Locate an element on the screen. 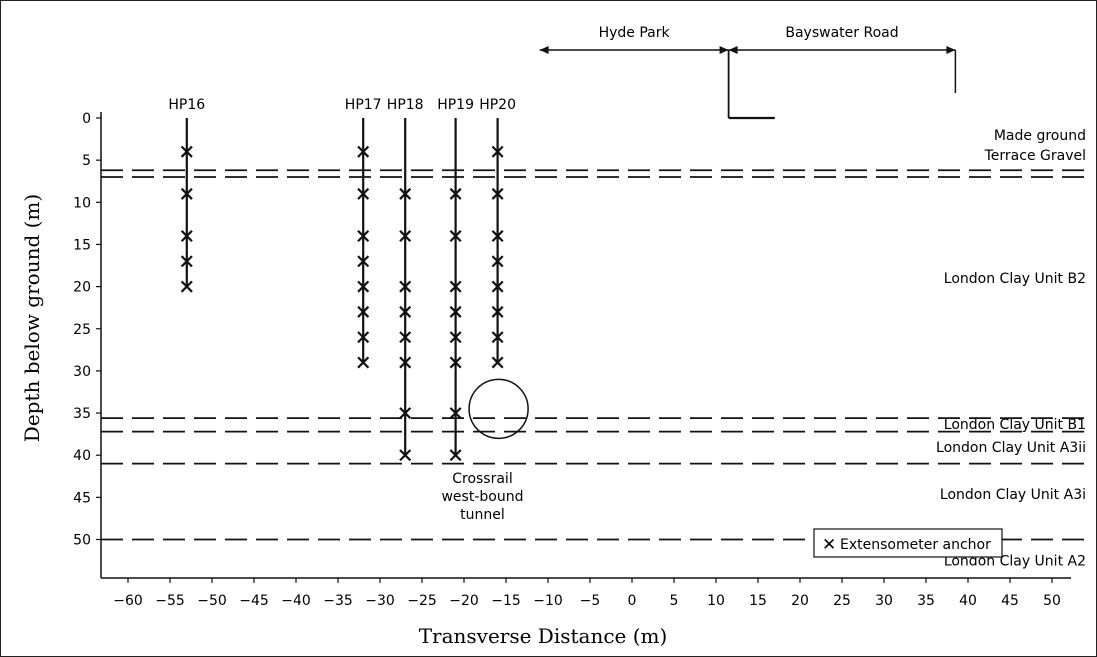 Image resolution: width=1097 pixels, height=657 pixels. borehole-hp19: HP19 is located at coordinates (455, 279).